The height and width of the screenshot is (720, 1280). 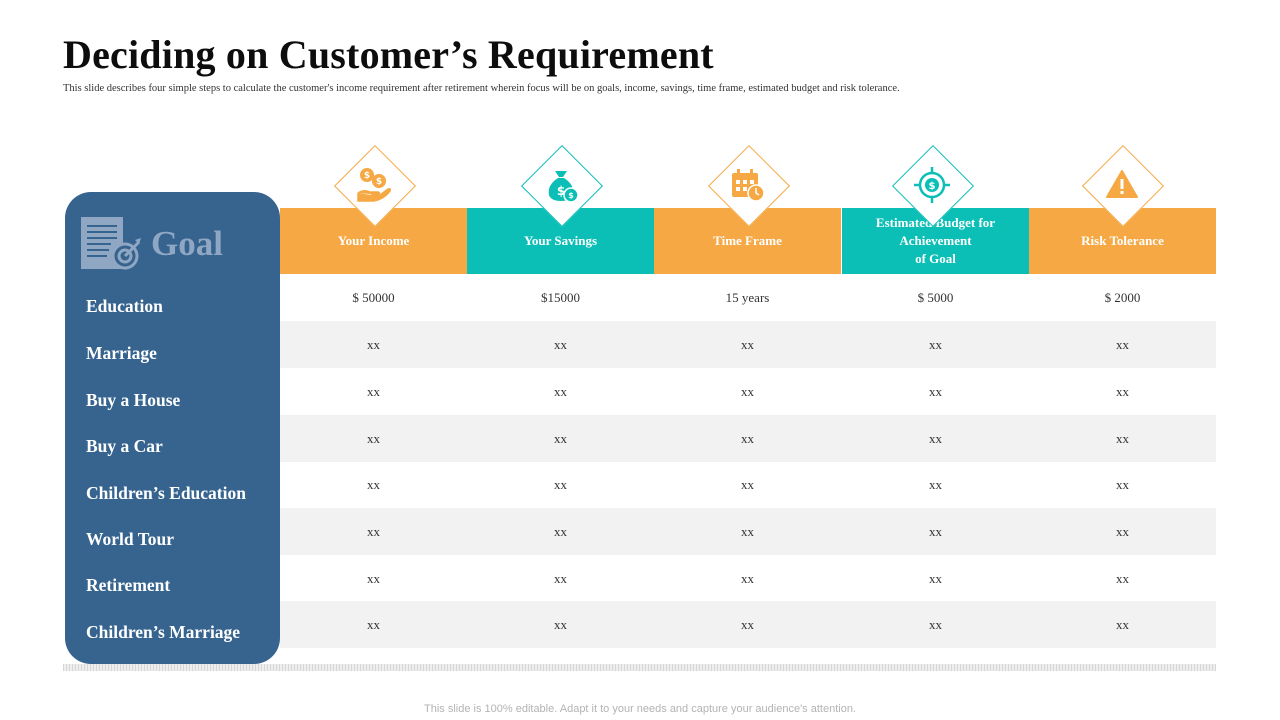 I want to click on calendar-clock-icon, so click(x=748, y=185).